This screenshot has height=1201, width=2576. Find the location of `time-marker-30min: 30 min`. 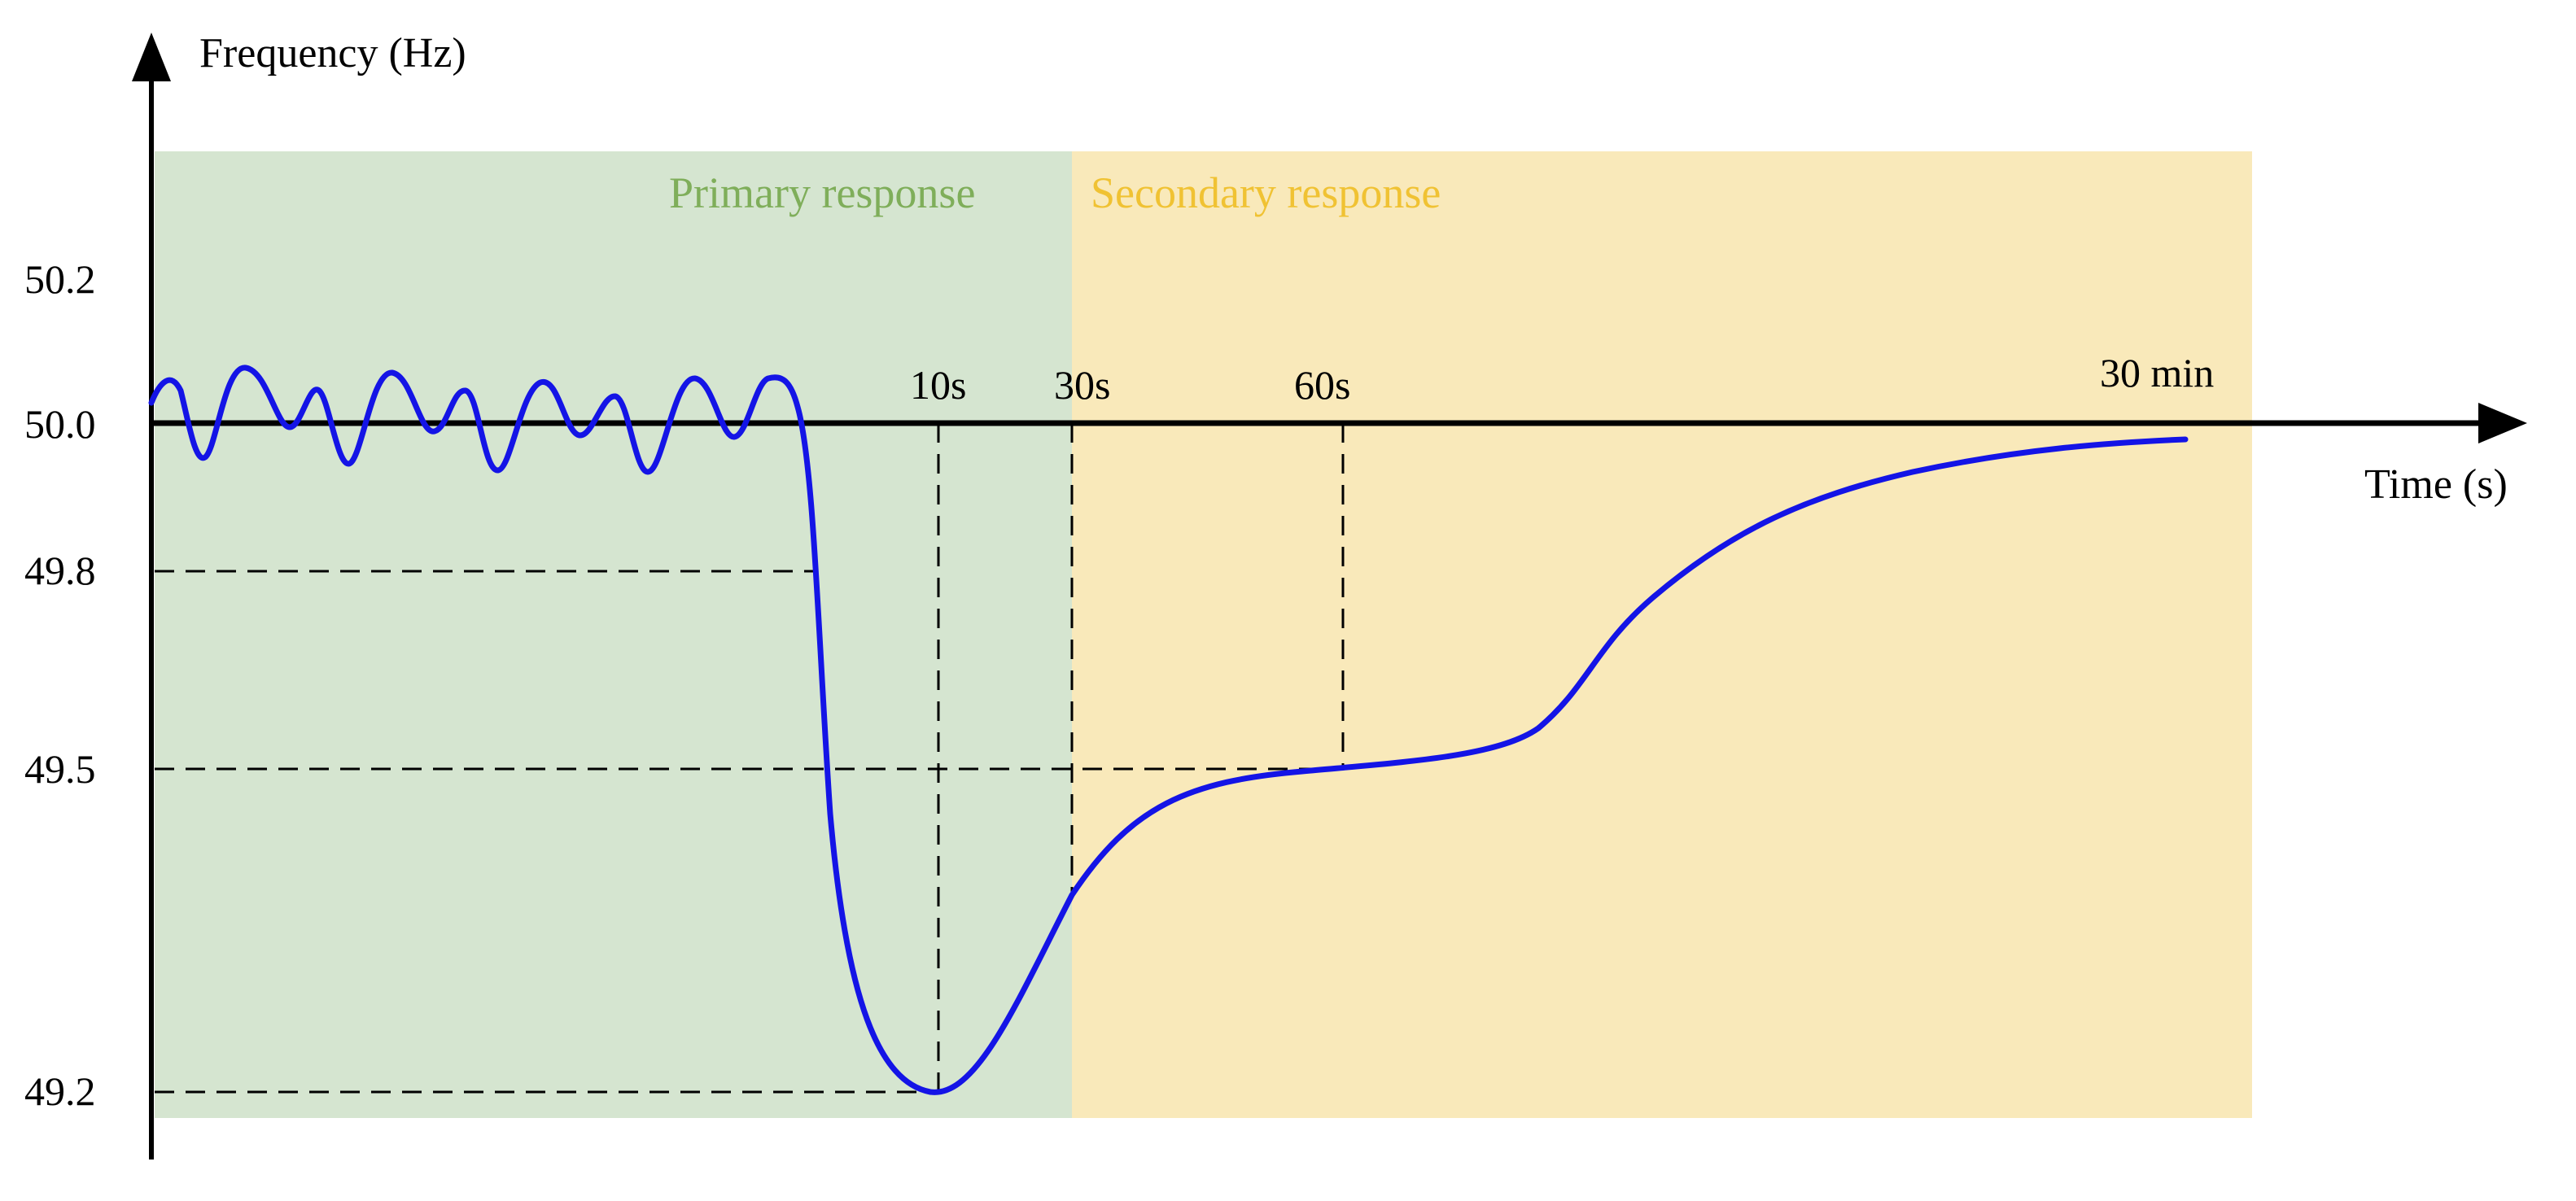

time-marker-30min: 30 min is located at coordinates (2157, 372).